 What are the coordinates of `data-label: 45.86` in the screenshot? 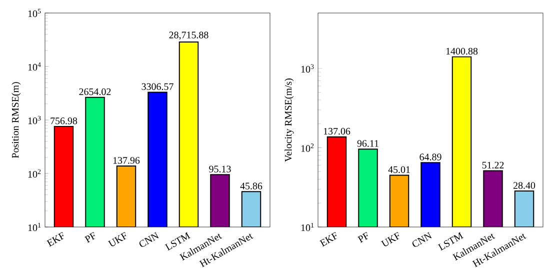 It's located at (251, 186).